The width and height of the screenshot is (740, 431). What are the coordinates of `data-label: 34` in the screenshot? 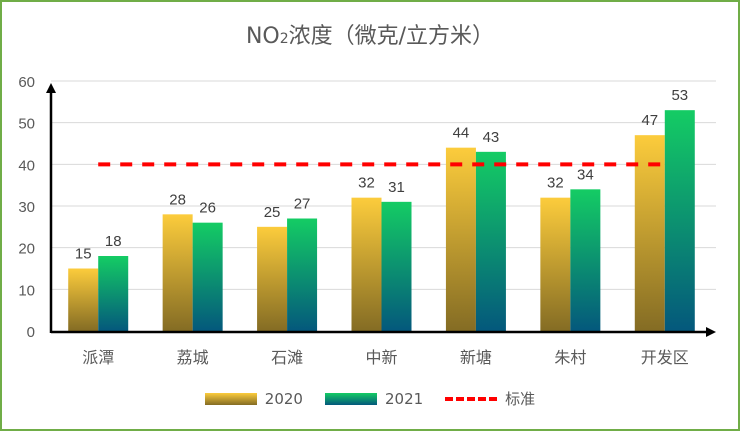 It's located at (585, 174).